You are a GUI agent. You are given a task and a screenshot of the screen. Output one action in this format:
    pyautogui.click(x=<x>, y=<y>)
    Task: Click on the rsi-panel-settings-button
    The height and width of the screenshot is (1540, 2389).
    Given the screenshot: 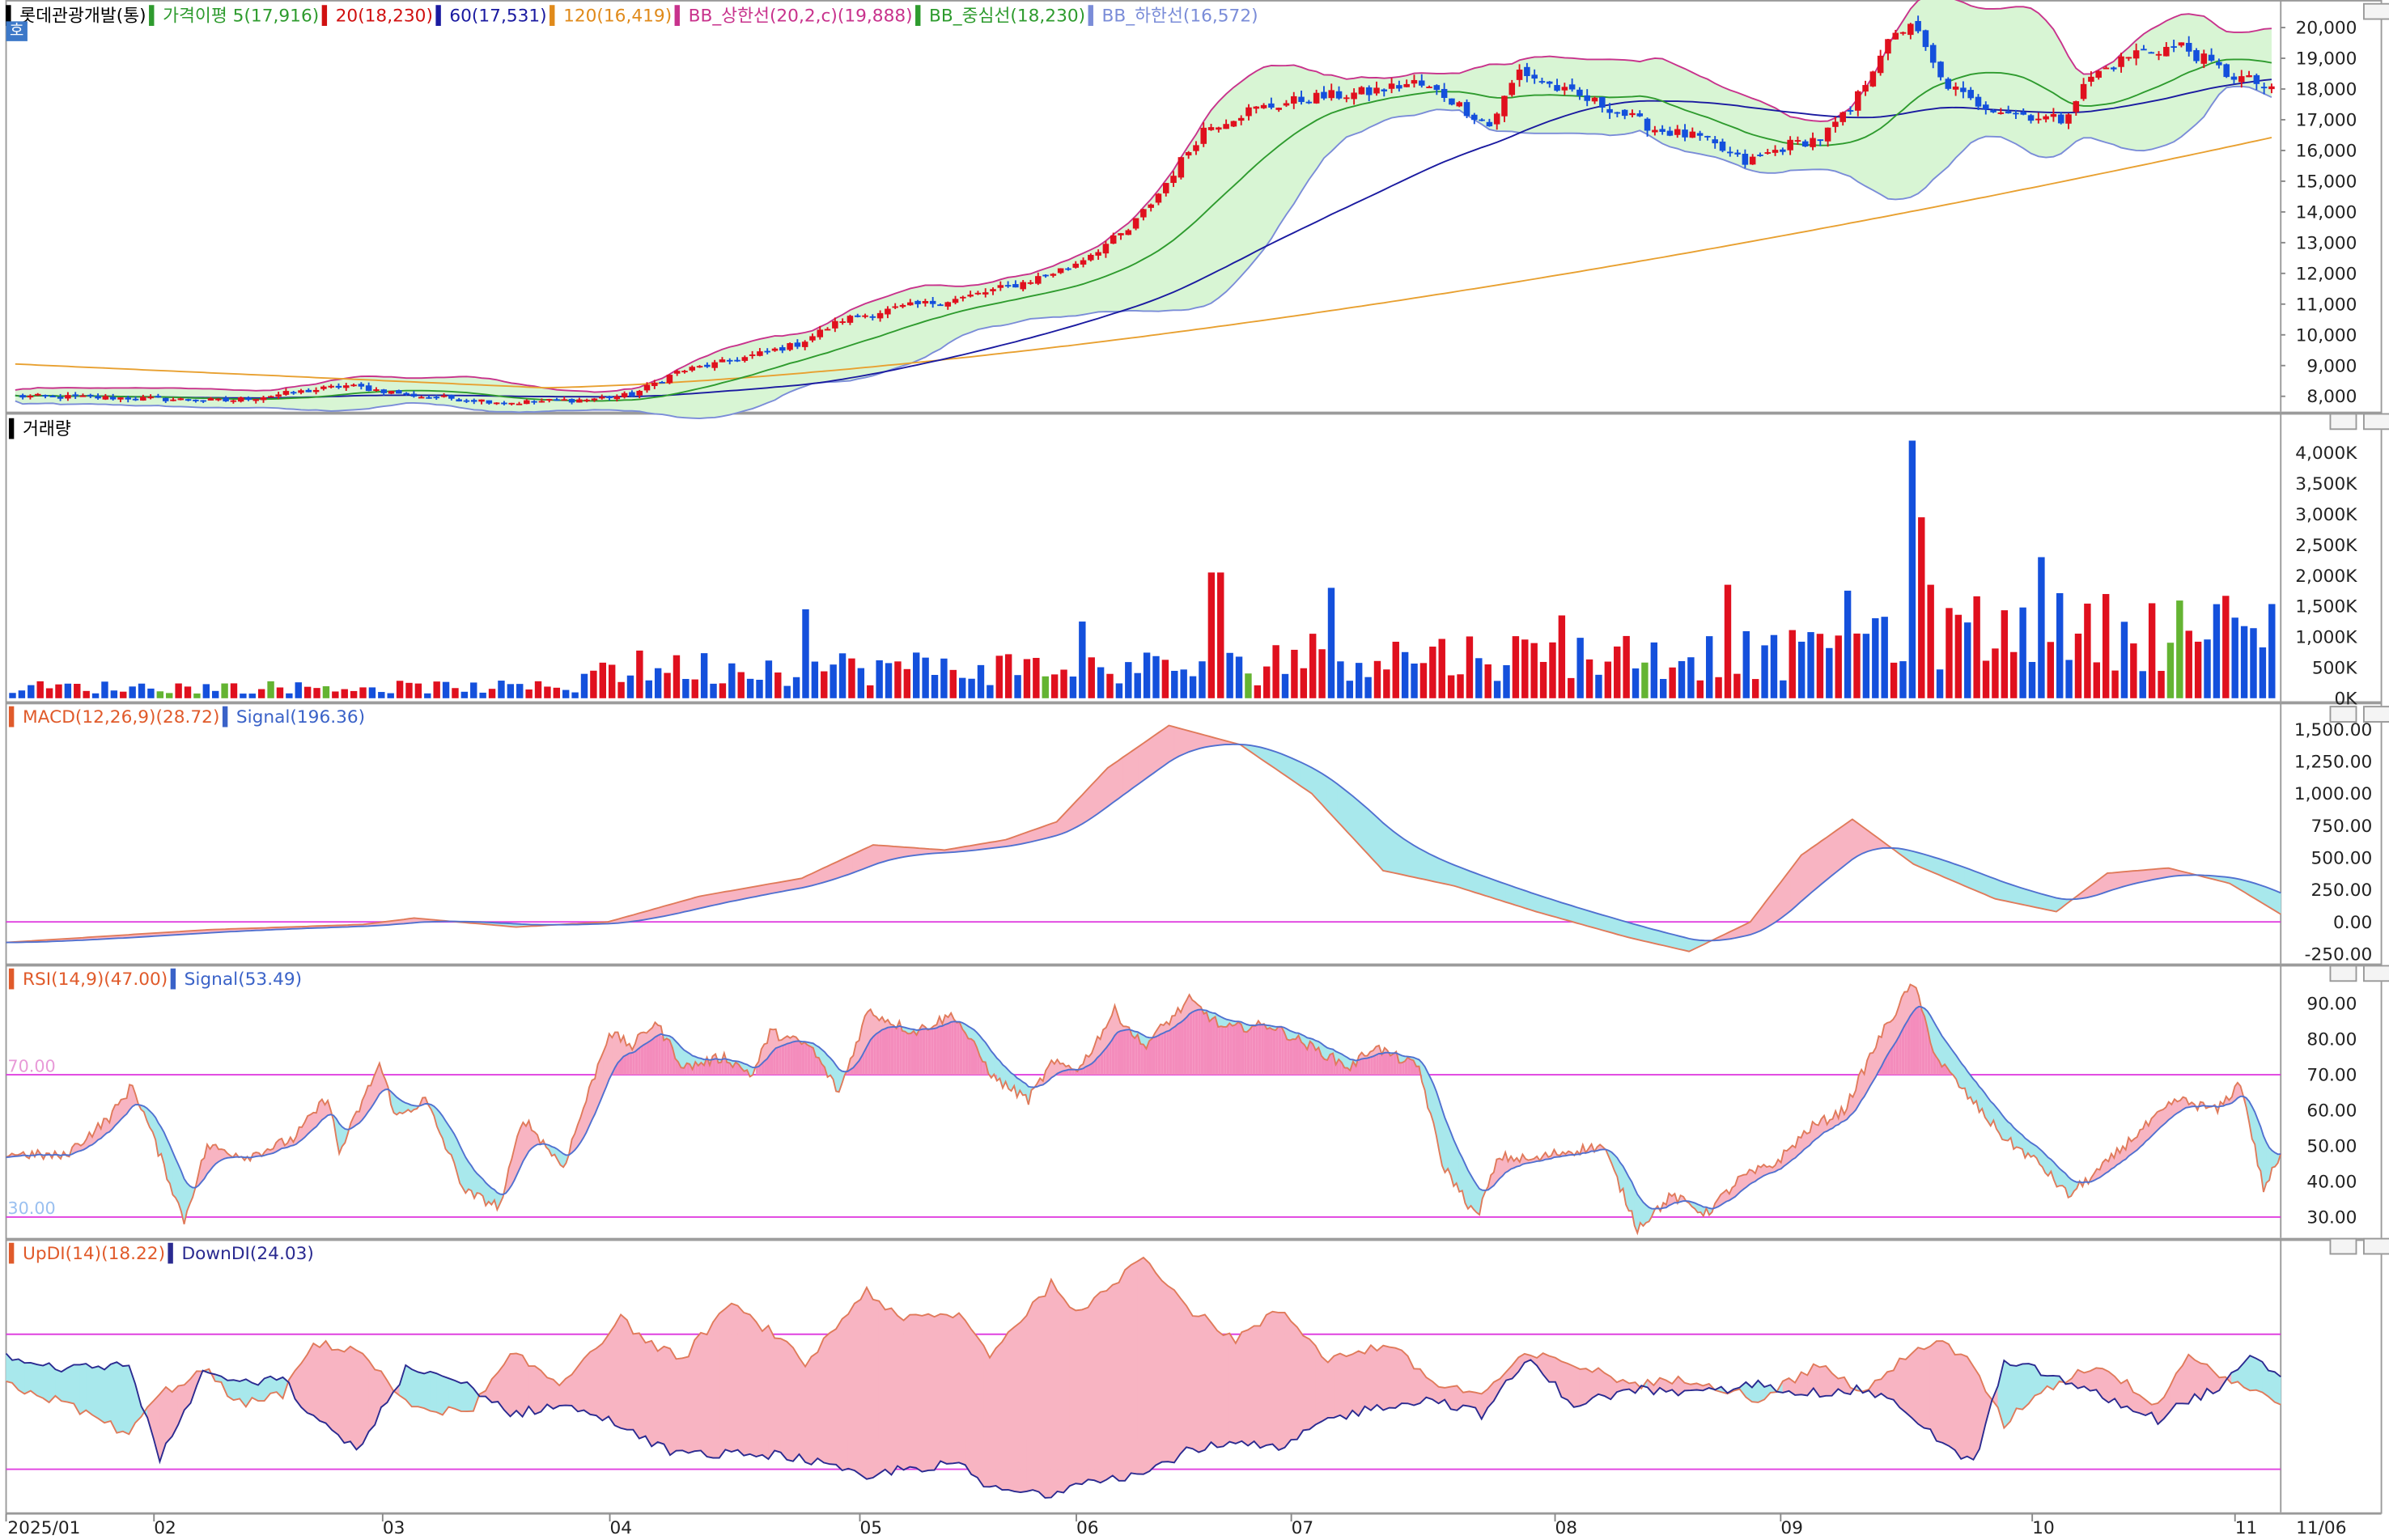 What is the action you would take?
    pyautogui.click(x=2343, y=974)
    